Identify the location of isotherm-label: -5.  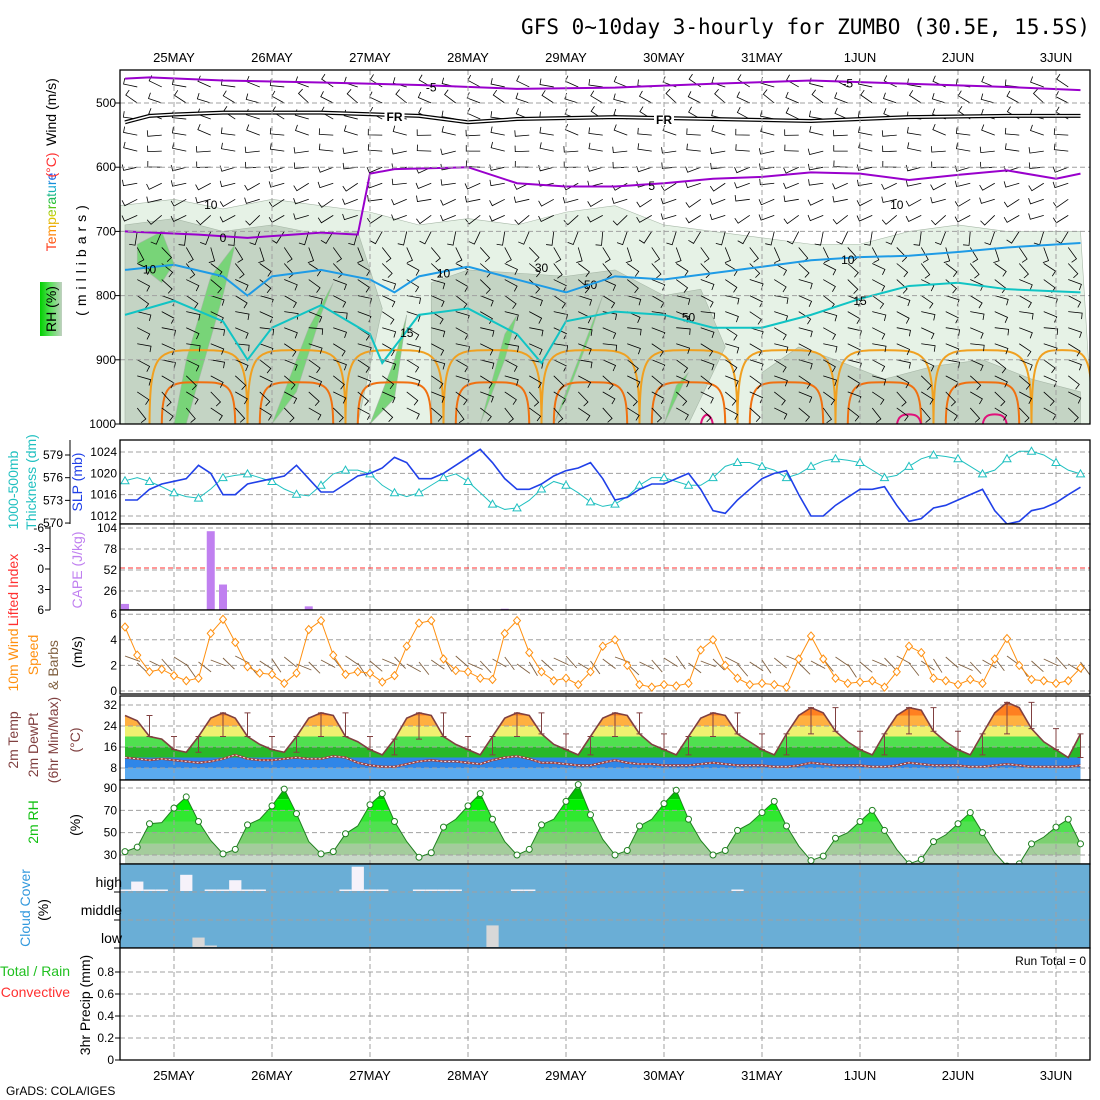
(431, 88).